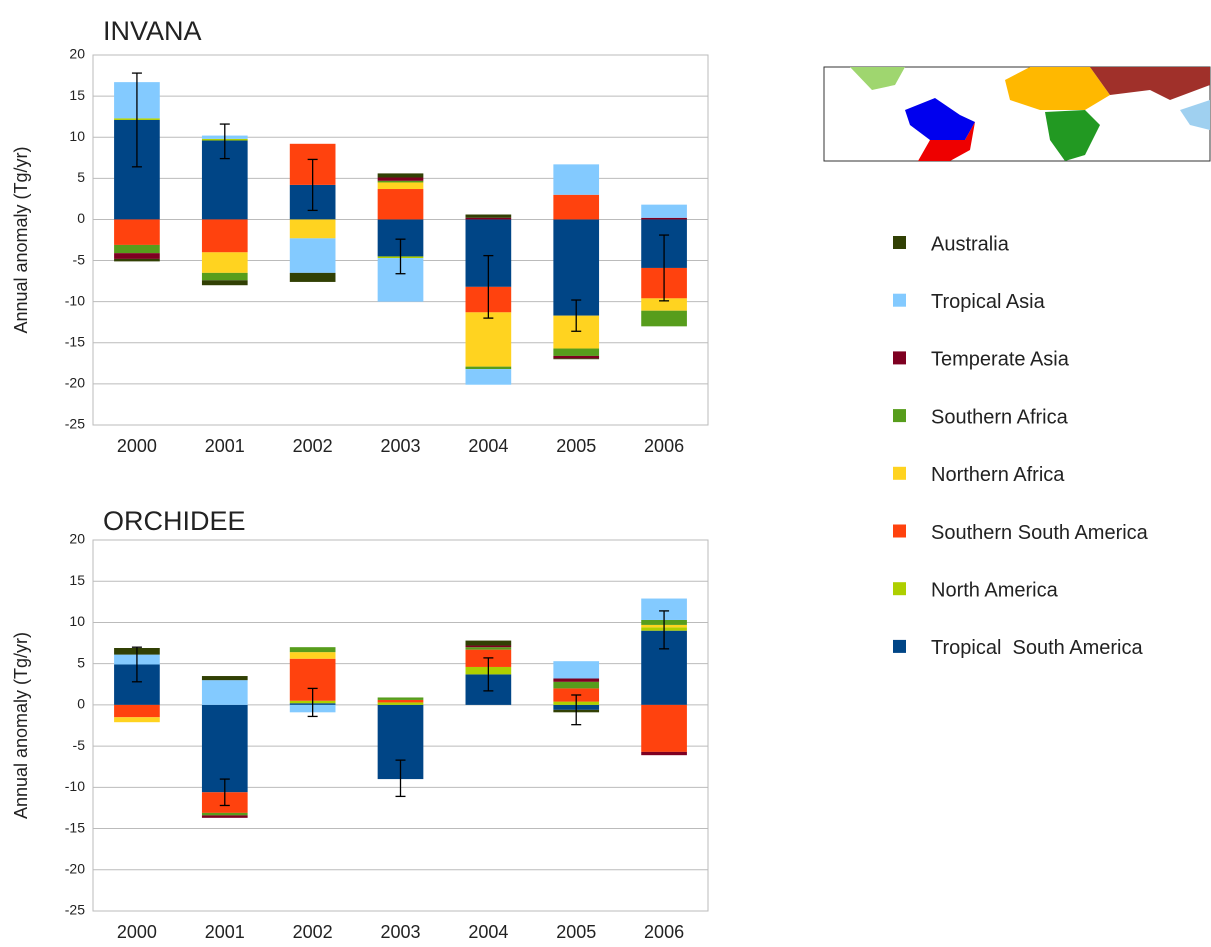  Describe the element at coordinates (998, 475) in the screenshot. I see `legend-label: Northern Africa` at that location.